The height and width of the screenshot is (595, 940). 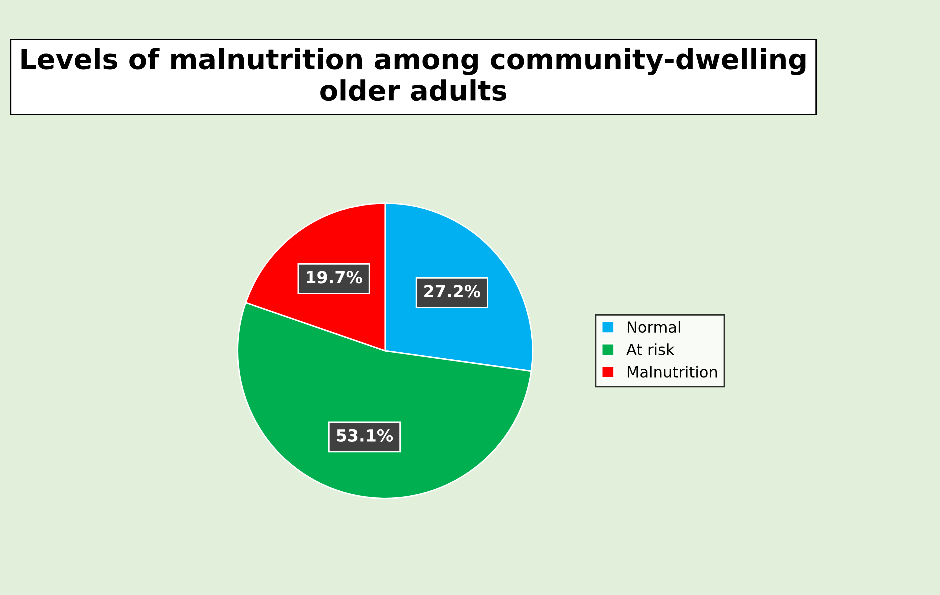 What do you see at coordinates (365, 435) in the screenshot?
I see `data-label: 53.1%` at bounding box center [365, 435].